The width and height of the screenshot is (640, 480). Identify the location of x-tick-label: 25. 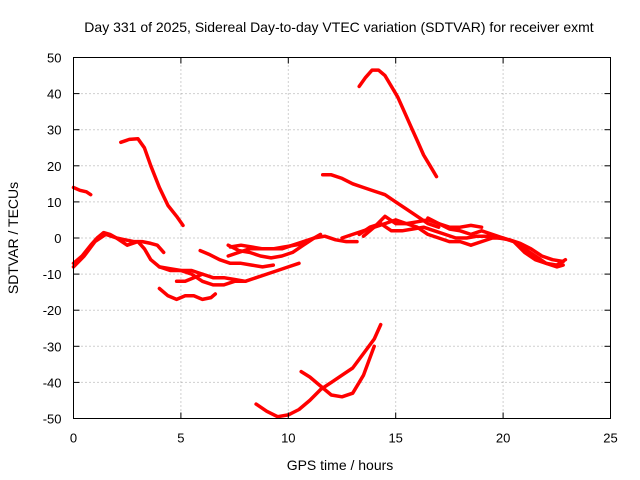
(610, 438).